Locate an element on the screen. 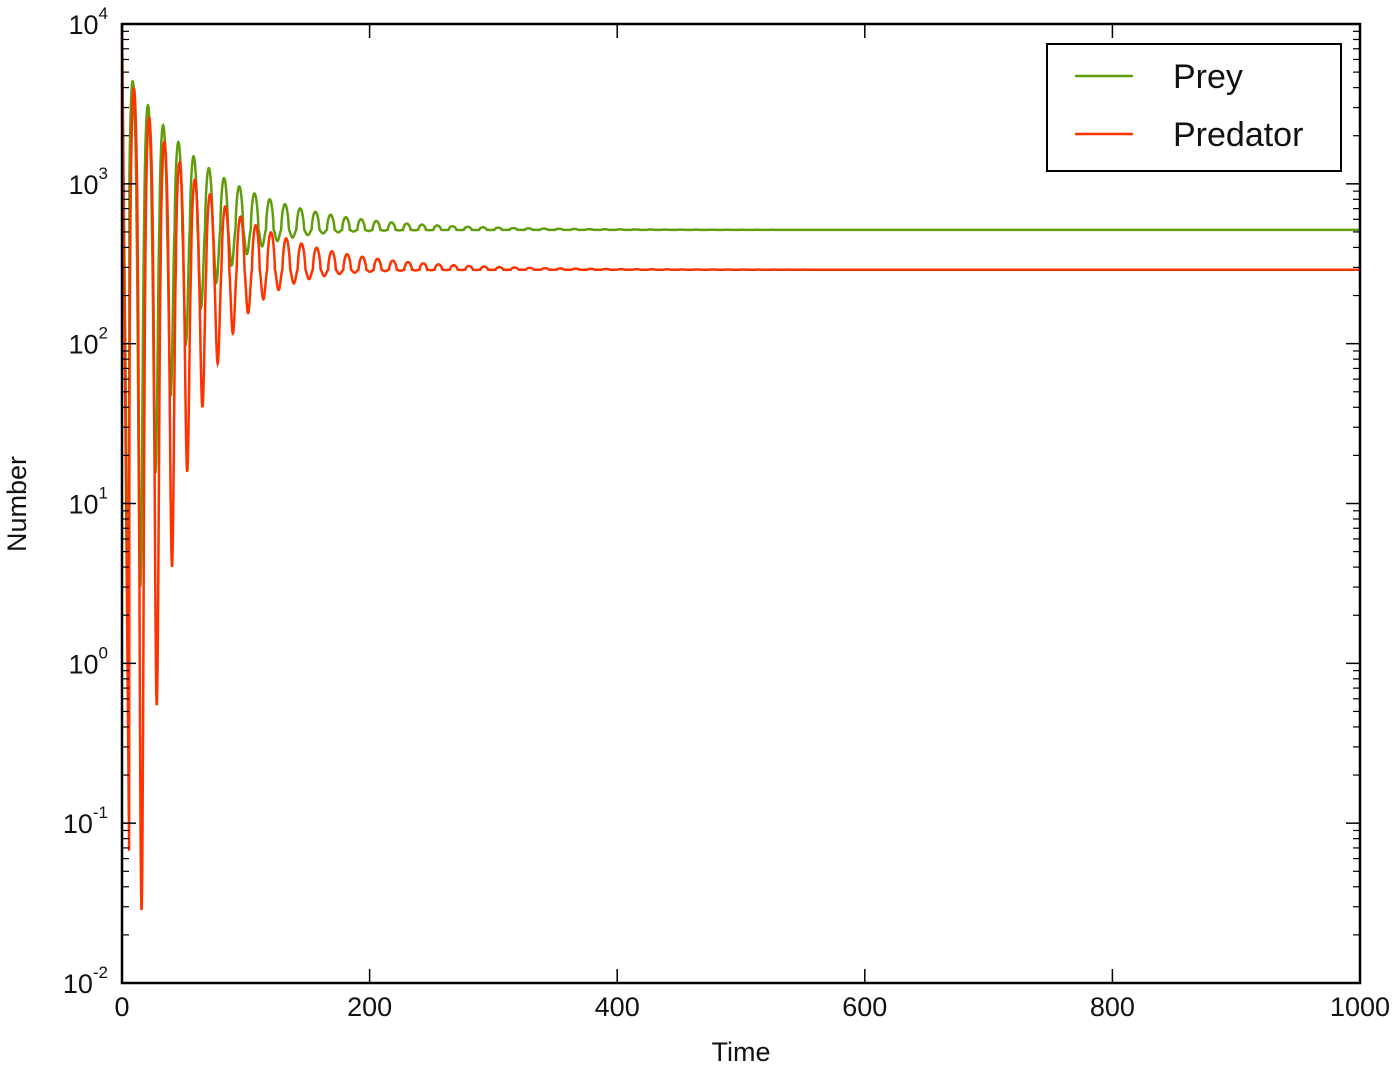 This screenshot has width=1400, height=1066. x-tick-label: 400 is located at coordinates (617, 1007).